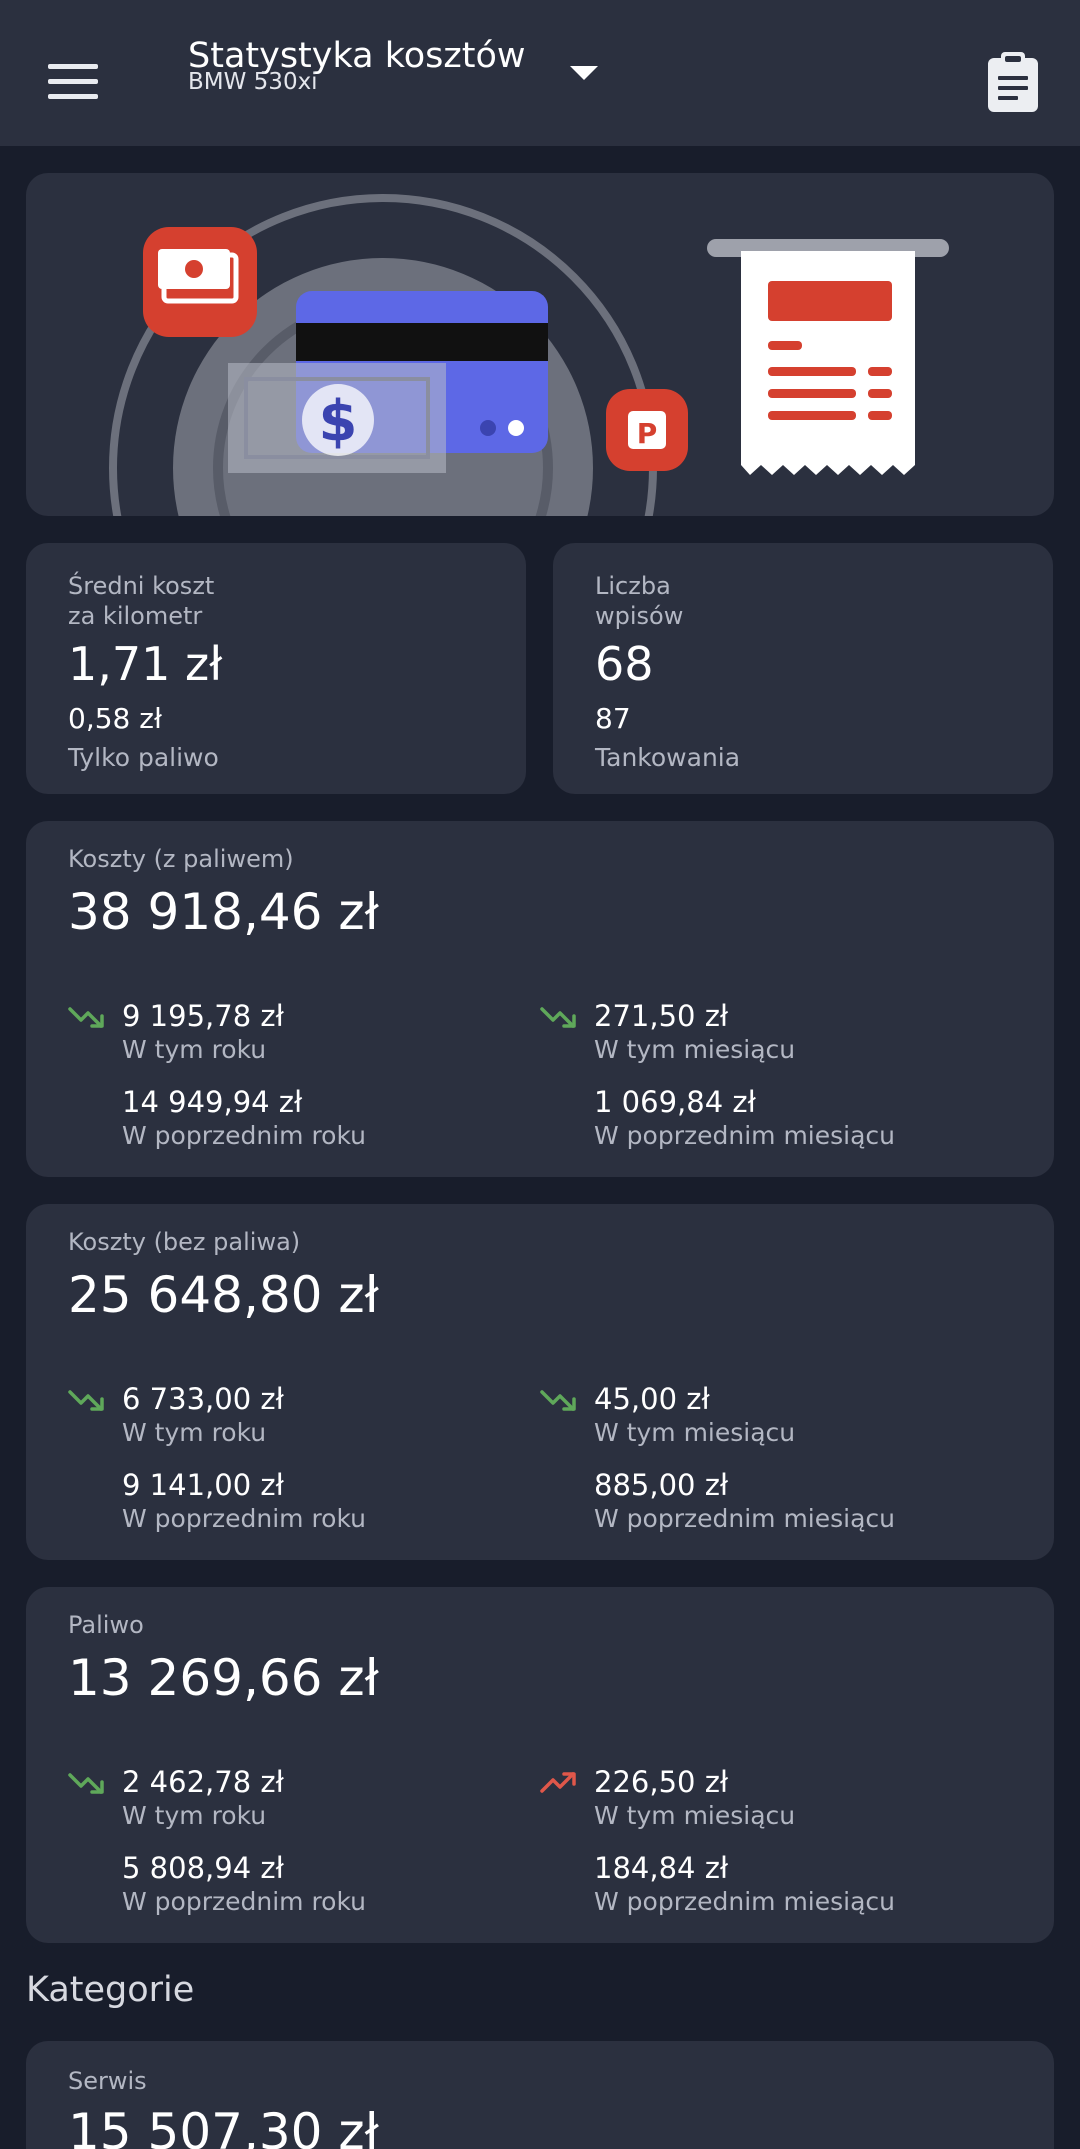 The height and width of the screenshot is (2149, 1080). I want to click on vehicle-selector: Statystyka kosztów BMW 530xi, so click(408, 71).